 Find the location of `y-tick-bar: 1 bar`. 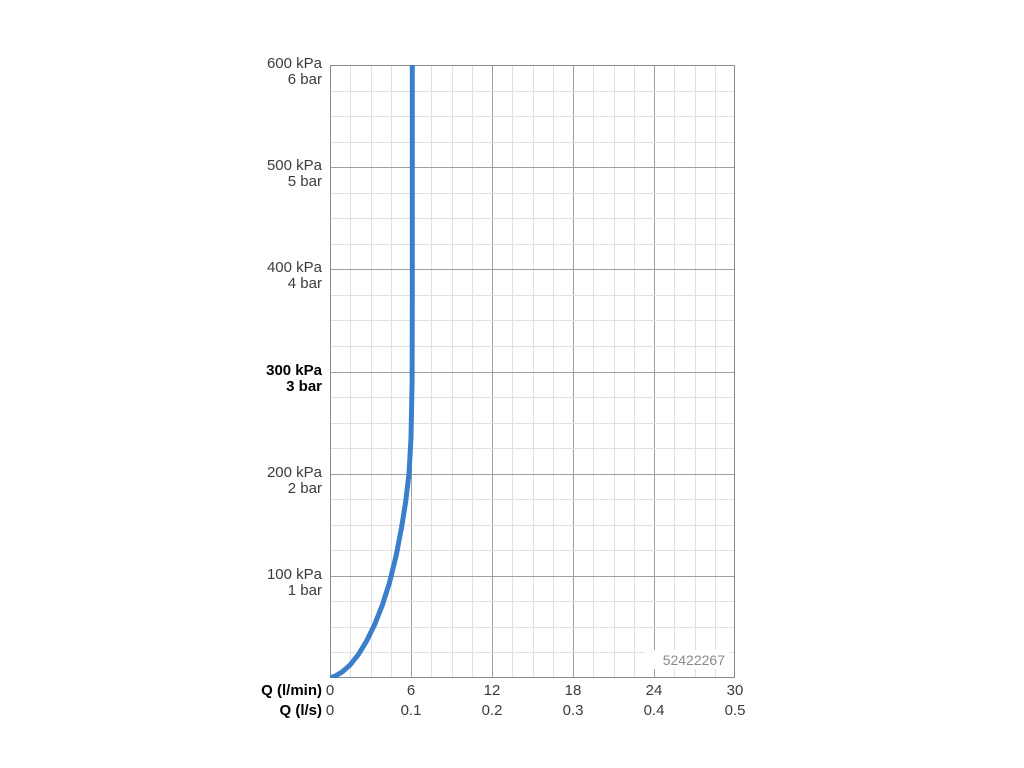

y-tick-bar: 1 bar is located at coordinates (304, 590).